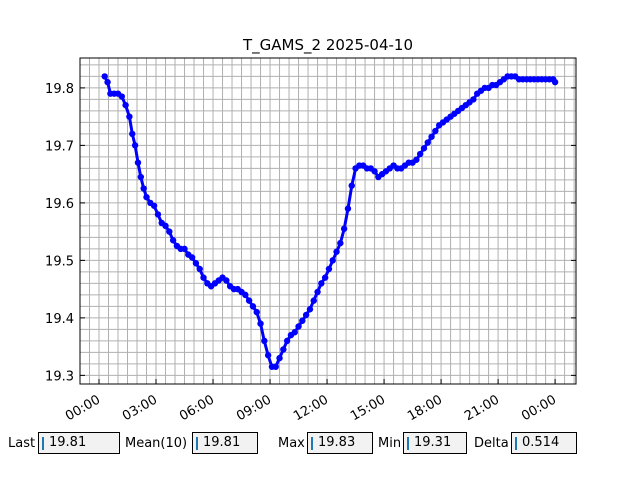 The width and height of the screenshot is (640, 480). I want to click on stat-last-field: 19.81, so click(79, 443).